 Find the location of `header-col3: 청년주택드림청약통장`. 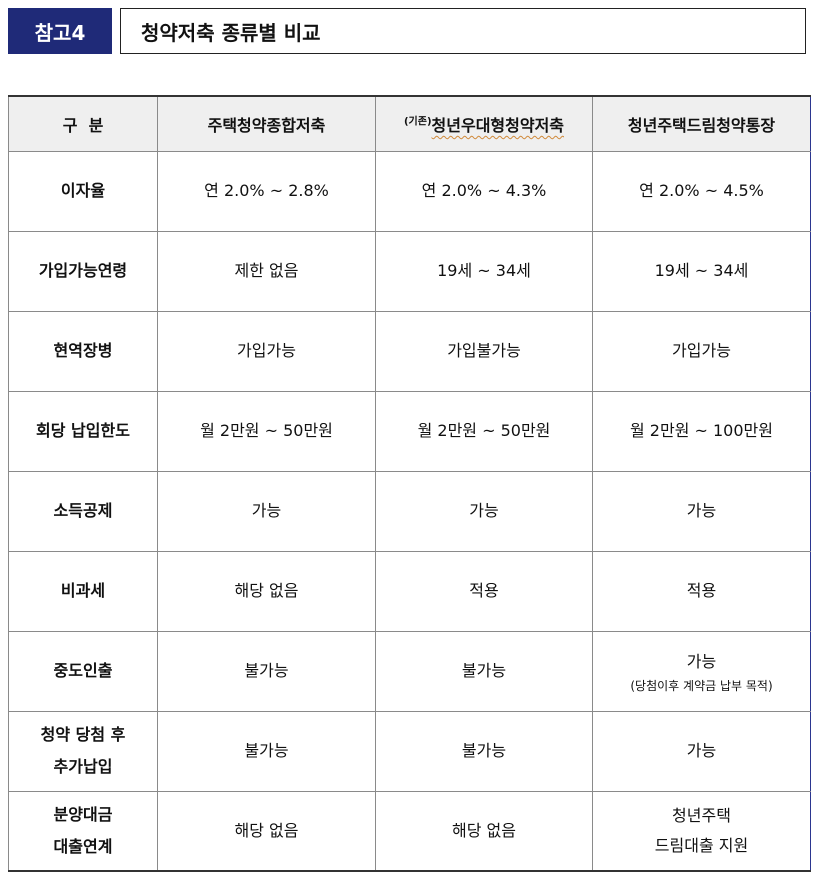

header-col3: 청년주택드림청약통장 is located at coordinates (701, 123).